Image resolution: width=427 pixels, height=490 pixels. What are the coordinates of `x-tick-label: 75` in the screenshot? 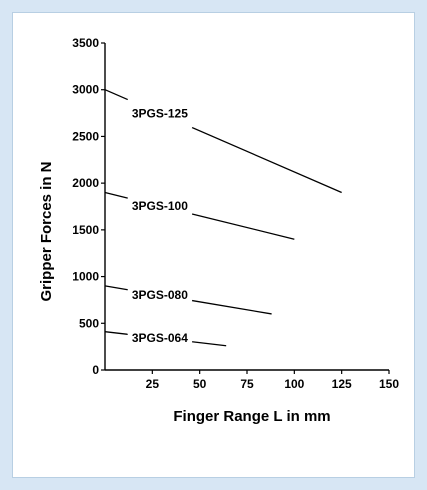 It's located at (247, 384).